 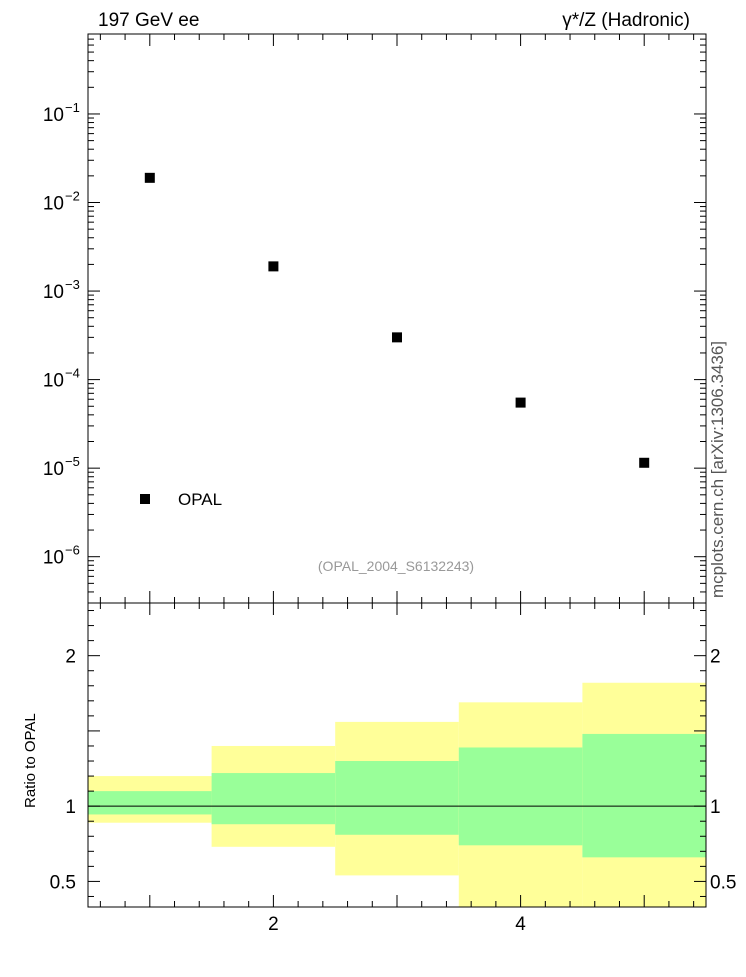 What do you see at coordinates (53, 381) in the screenshot?
I see `main-ytick-label-2: 10` at bounding box center [53, 381].